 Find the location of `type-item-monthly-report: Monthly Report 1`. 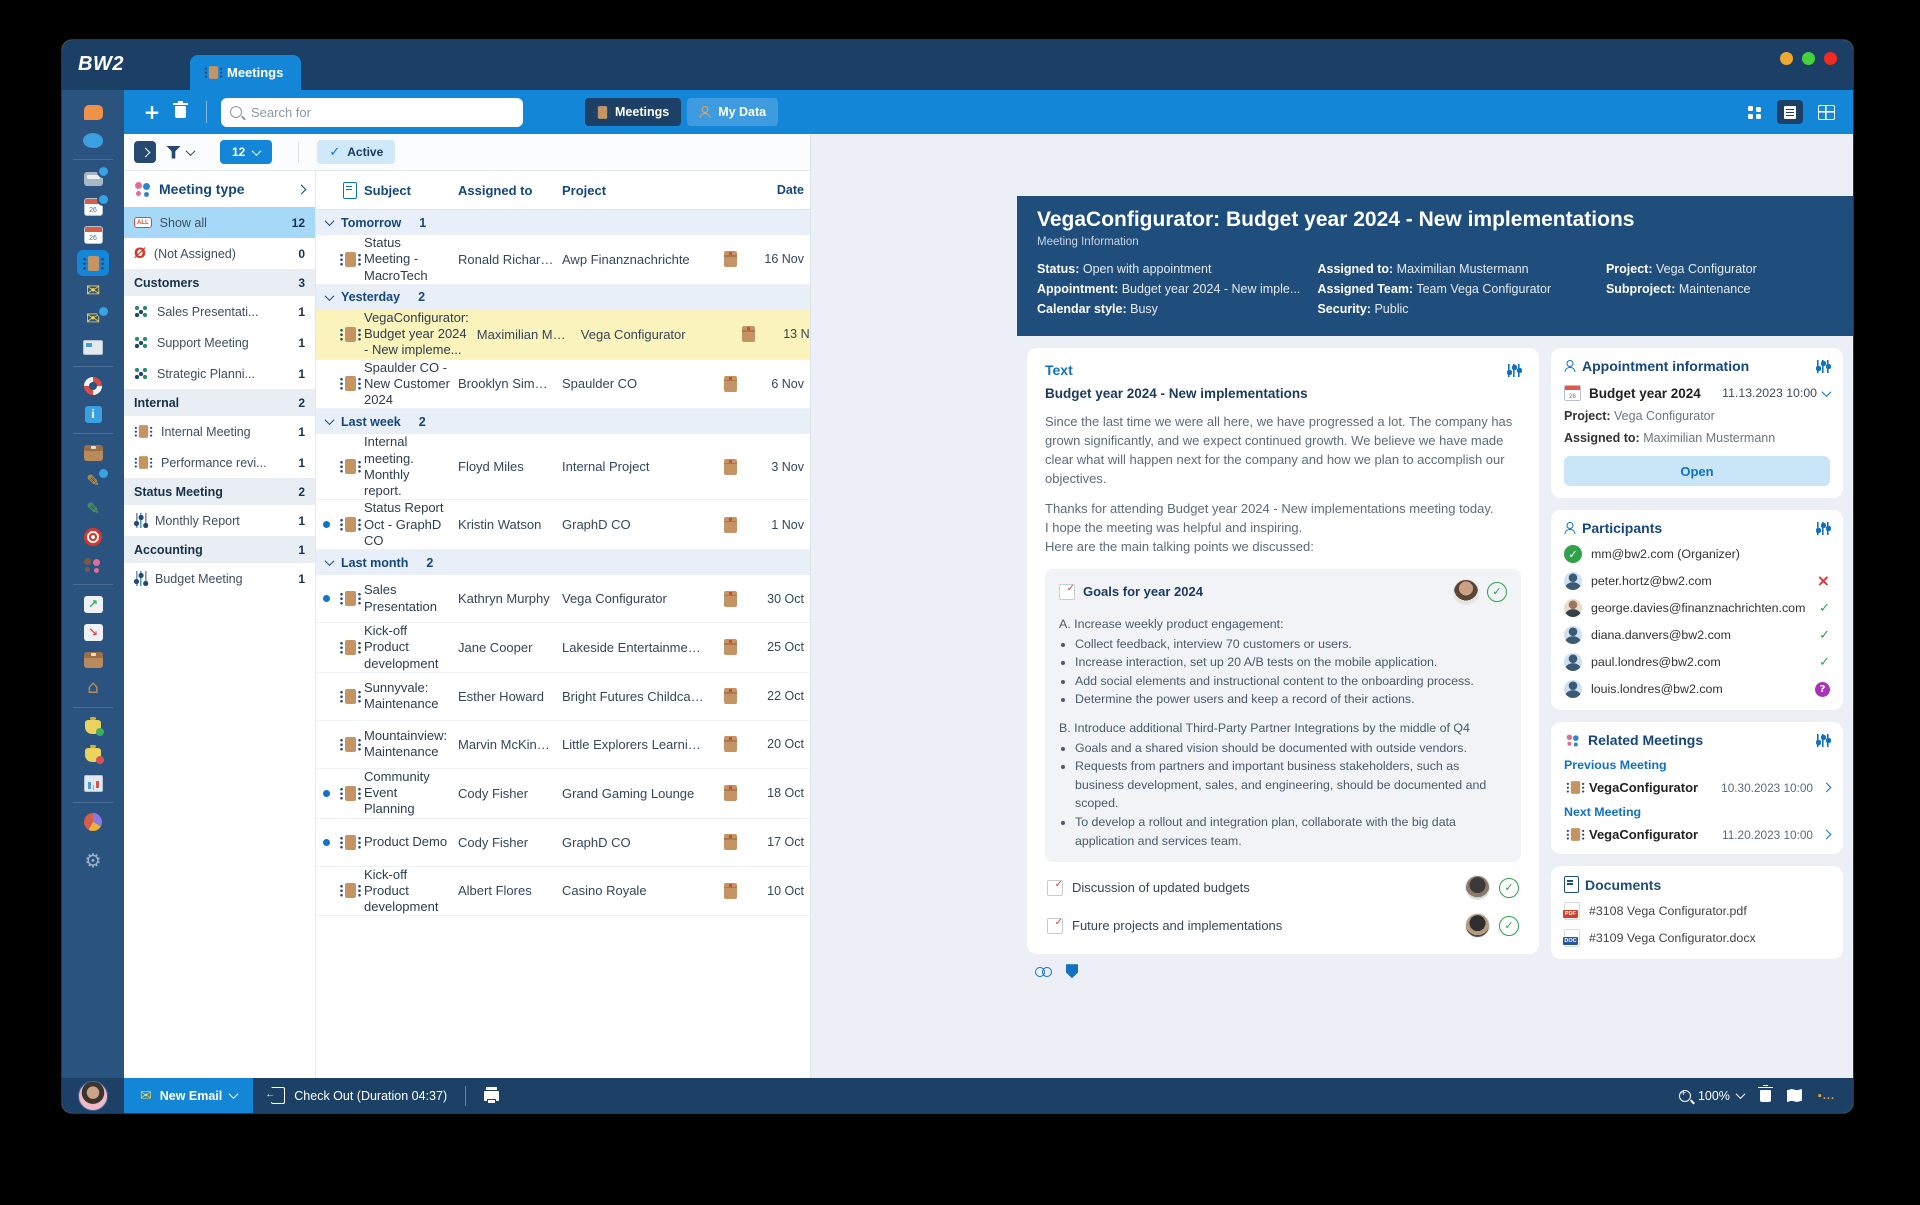

type-item-monthly-report: Monthly Report 1 is located at coordinates (219, 520).